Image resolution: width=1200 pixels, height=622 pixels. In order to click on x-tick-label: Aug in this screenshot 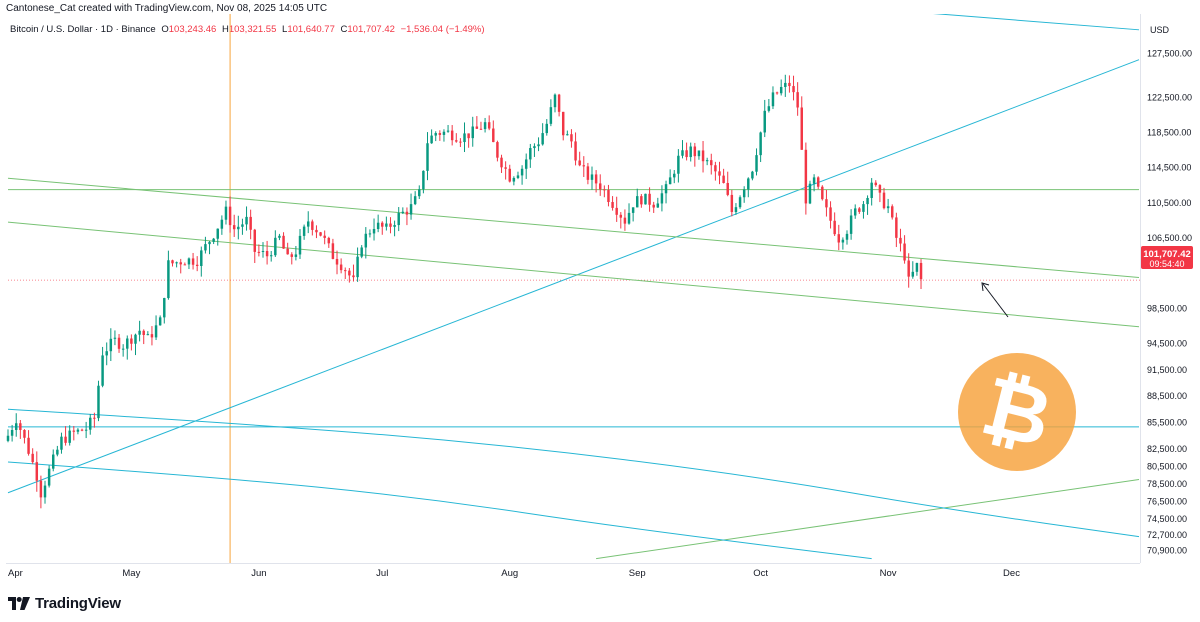, I will do `click(509, 573)`.